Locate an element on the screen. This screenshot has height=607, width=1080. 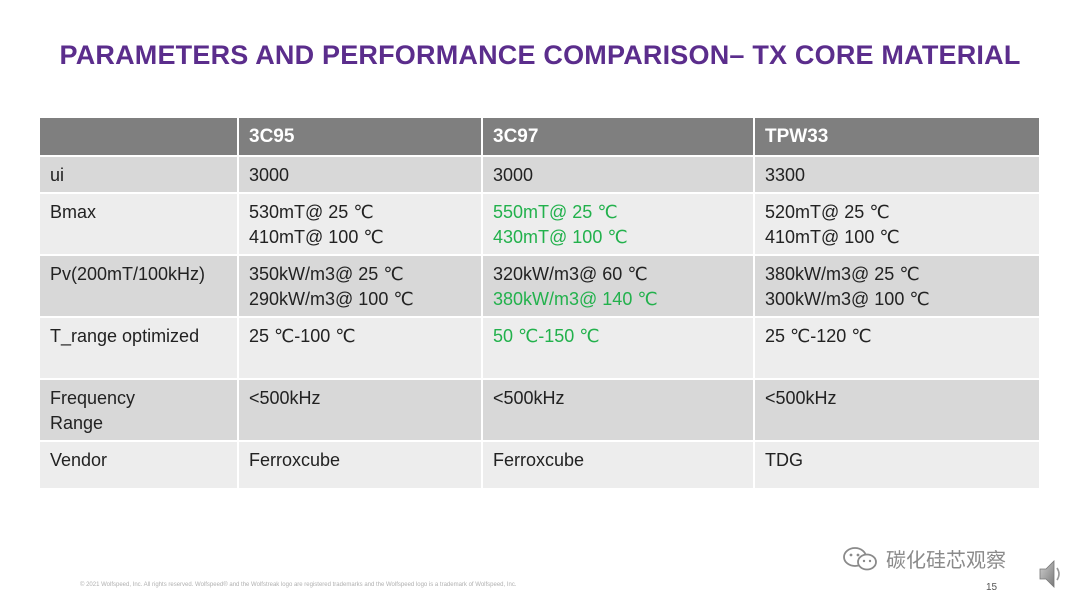
header-cell-empty is located at coordinates (139, 137).